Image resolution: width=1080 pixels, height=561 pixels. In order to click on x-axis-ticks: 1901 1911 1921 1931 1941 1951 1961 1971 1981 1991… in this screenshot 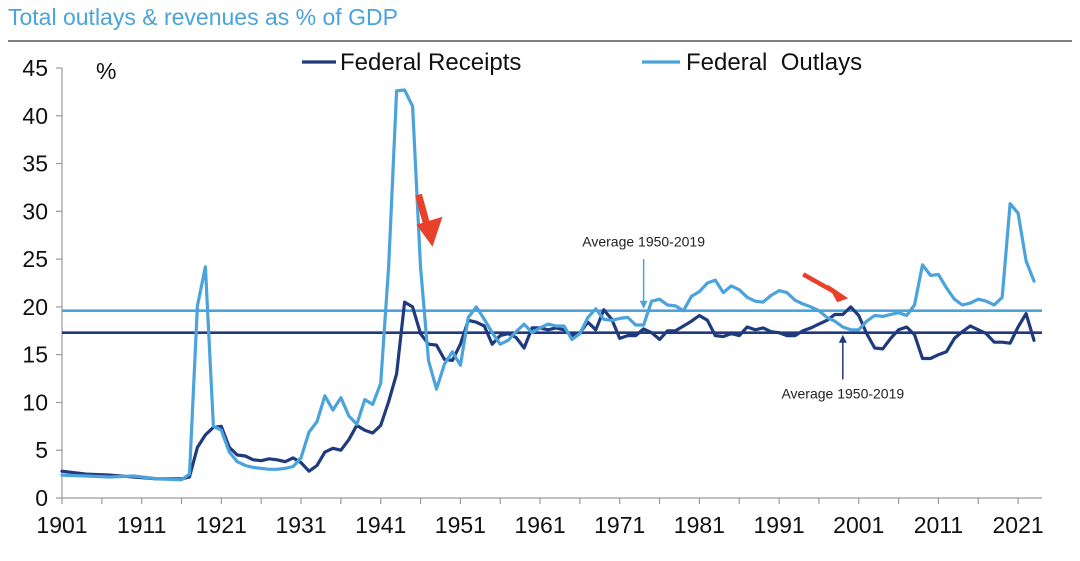, I will do `click(540, 518)`.